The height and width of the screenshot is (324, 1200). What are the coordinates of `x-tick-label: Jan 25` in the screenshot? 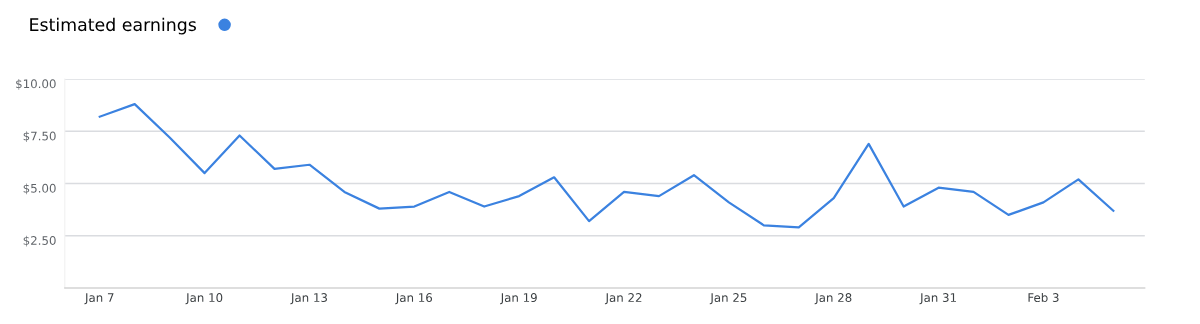 It's located at (728, 299).